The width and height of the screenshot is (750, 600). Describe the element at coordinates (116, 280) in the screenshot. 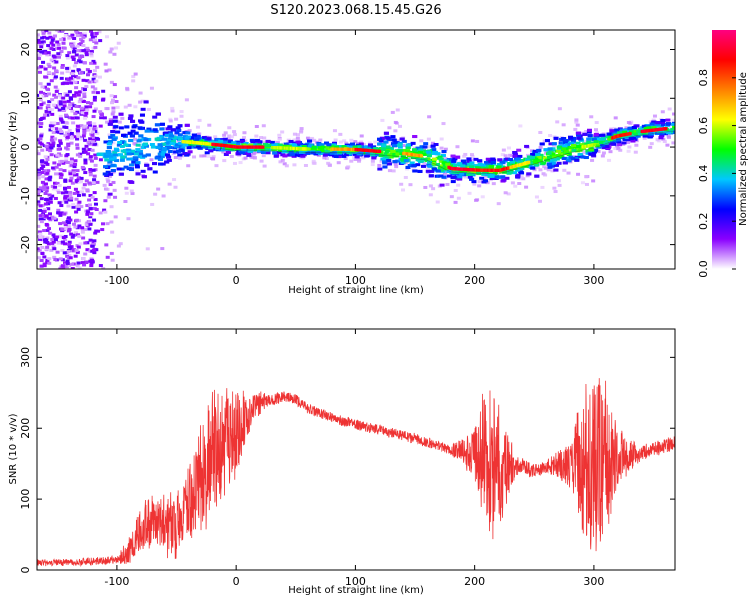

I see `spectrogram-x-tick-label: -100` at that location.